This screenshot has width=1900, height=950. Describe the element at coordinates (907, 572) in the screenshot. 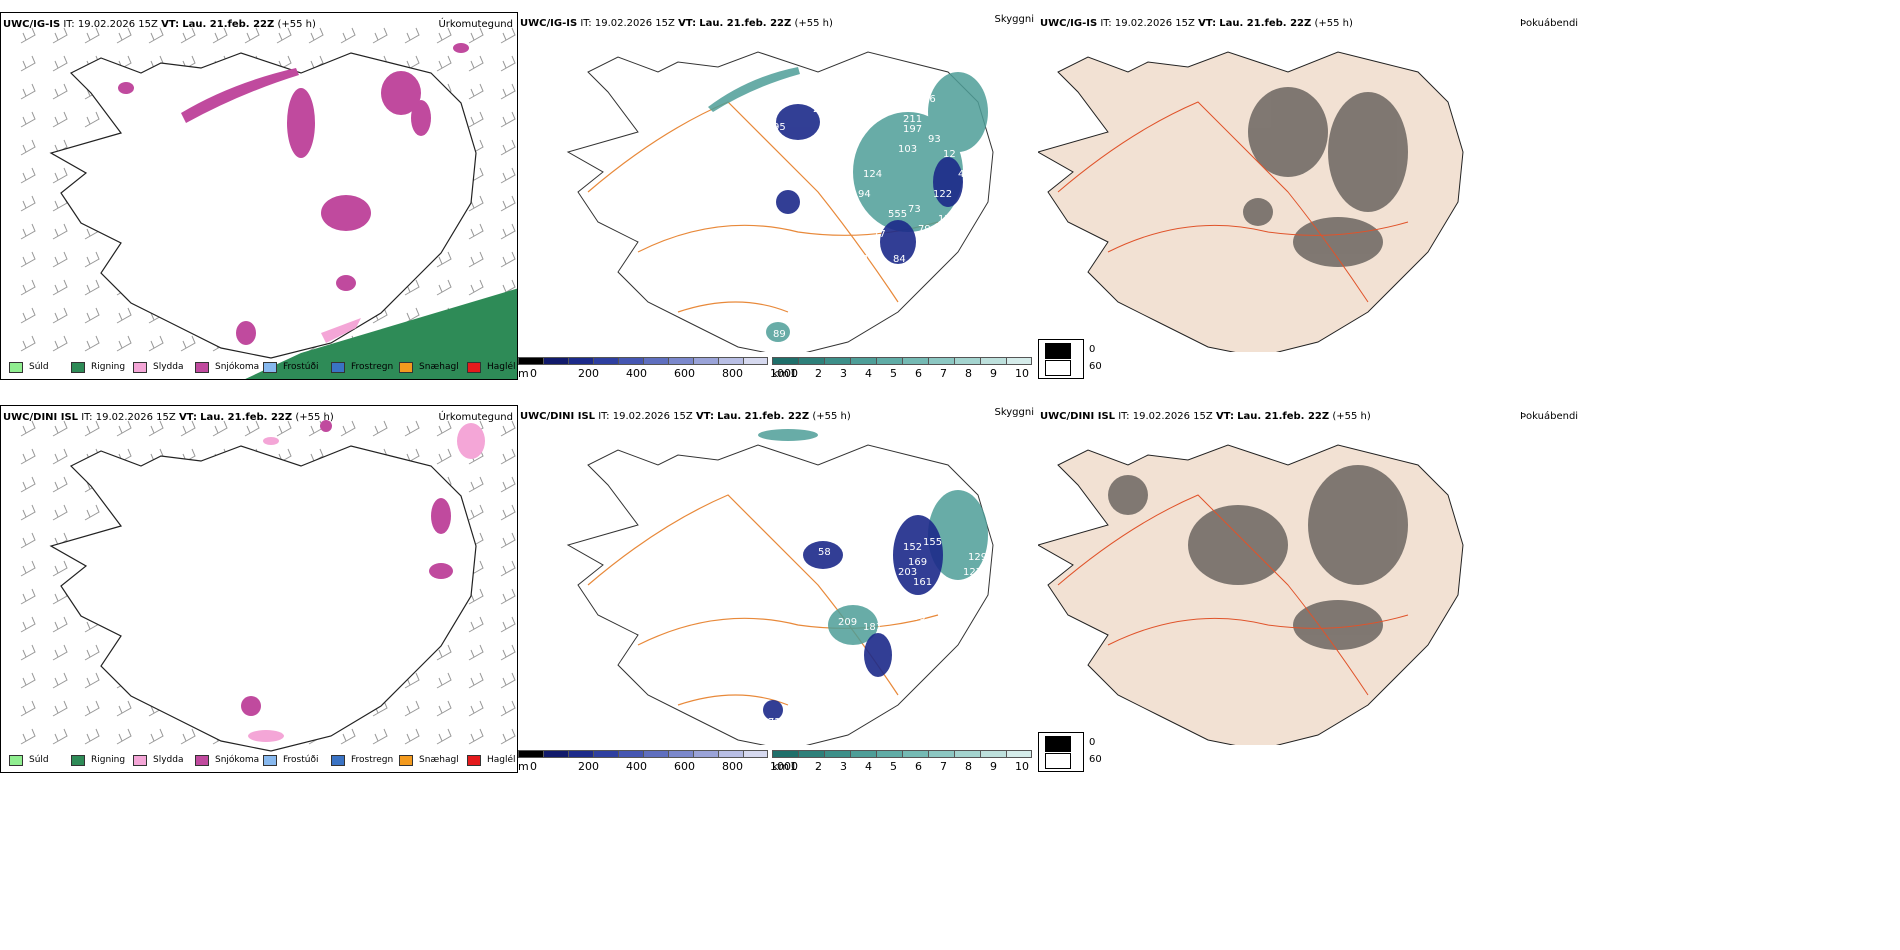

I see `ceiling-label: 203` at that location.